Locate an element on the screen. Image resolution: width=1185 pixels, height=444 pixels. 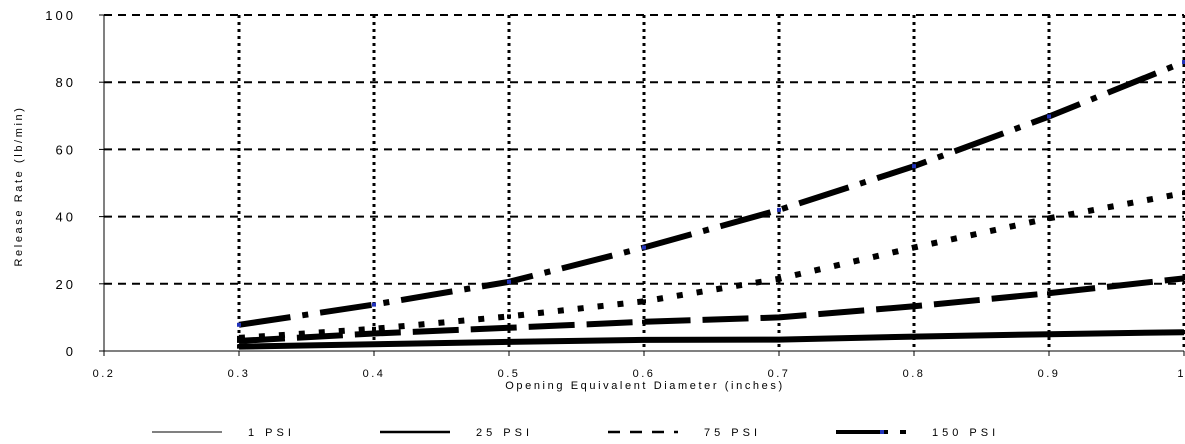
series-line-1-psi is located at coordinates (711, 339).